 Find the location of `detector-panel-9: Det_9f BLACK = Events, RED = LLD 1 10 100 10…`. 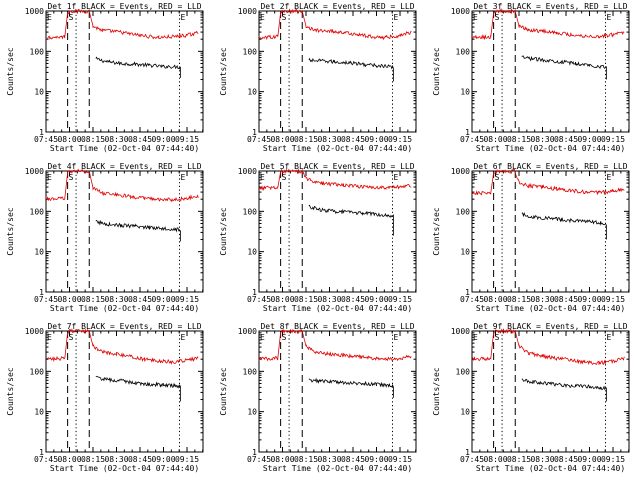

detector-panel-9: Det_9f BLACK = Events, RED = LLD 1 10 100 10… is located at coordinates (532, 400).